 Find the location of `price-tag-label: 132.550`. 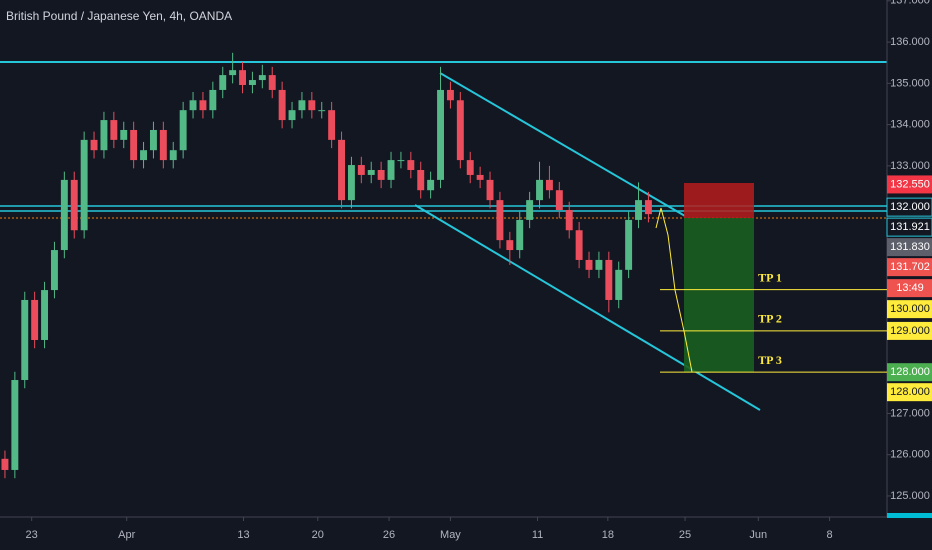

price-tag-label: 132.550 is located at coordinates (910, 184).